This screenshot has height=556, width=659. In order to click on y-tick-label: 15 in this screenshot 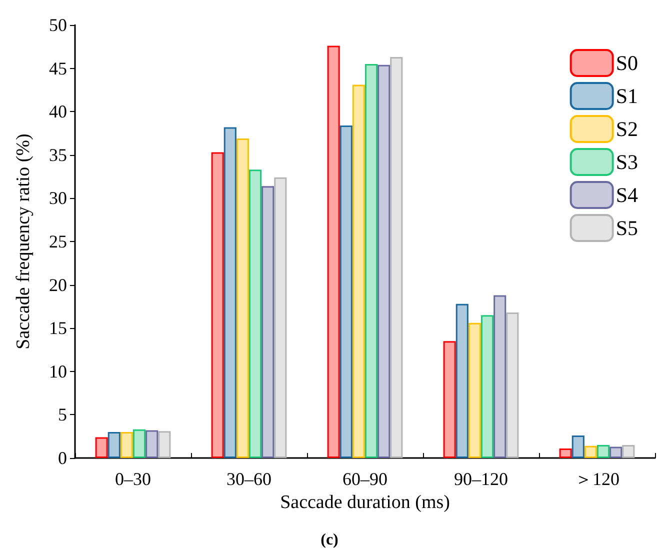, I will do `click(58, 328)`.